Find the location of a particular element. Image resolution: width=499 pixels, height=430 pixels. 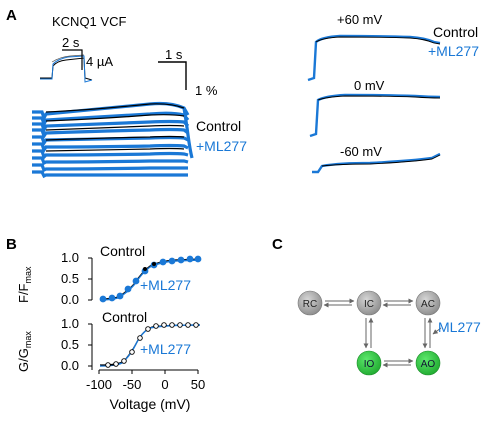

svg-text: AO is located at coordinates (428, 364).